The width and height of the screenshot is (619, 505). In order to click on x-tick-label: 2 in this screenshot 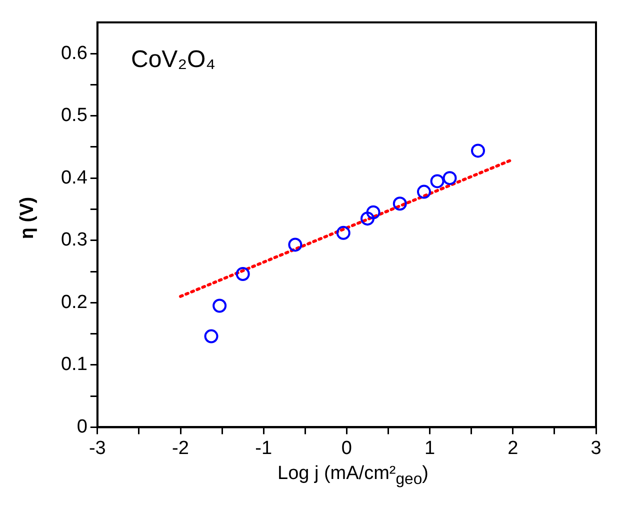, I will do `click(513, 448)`.